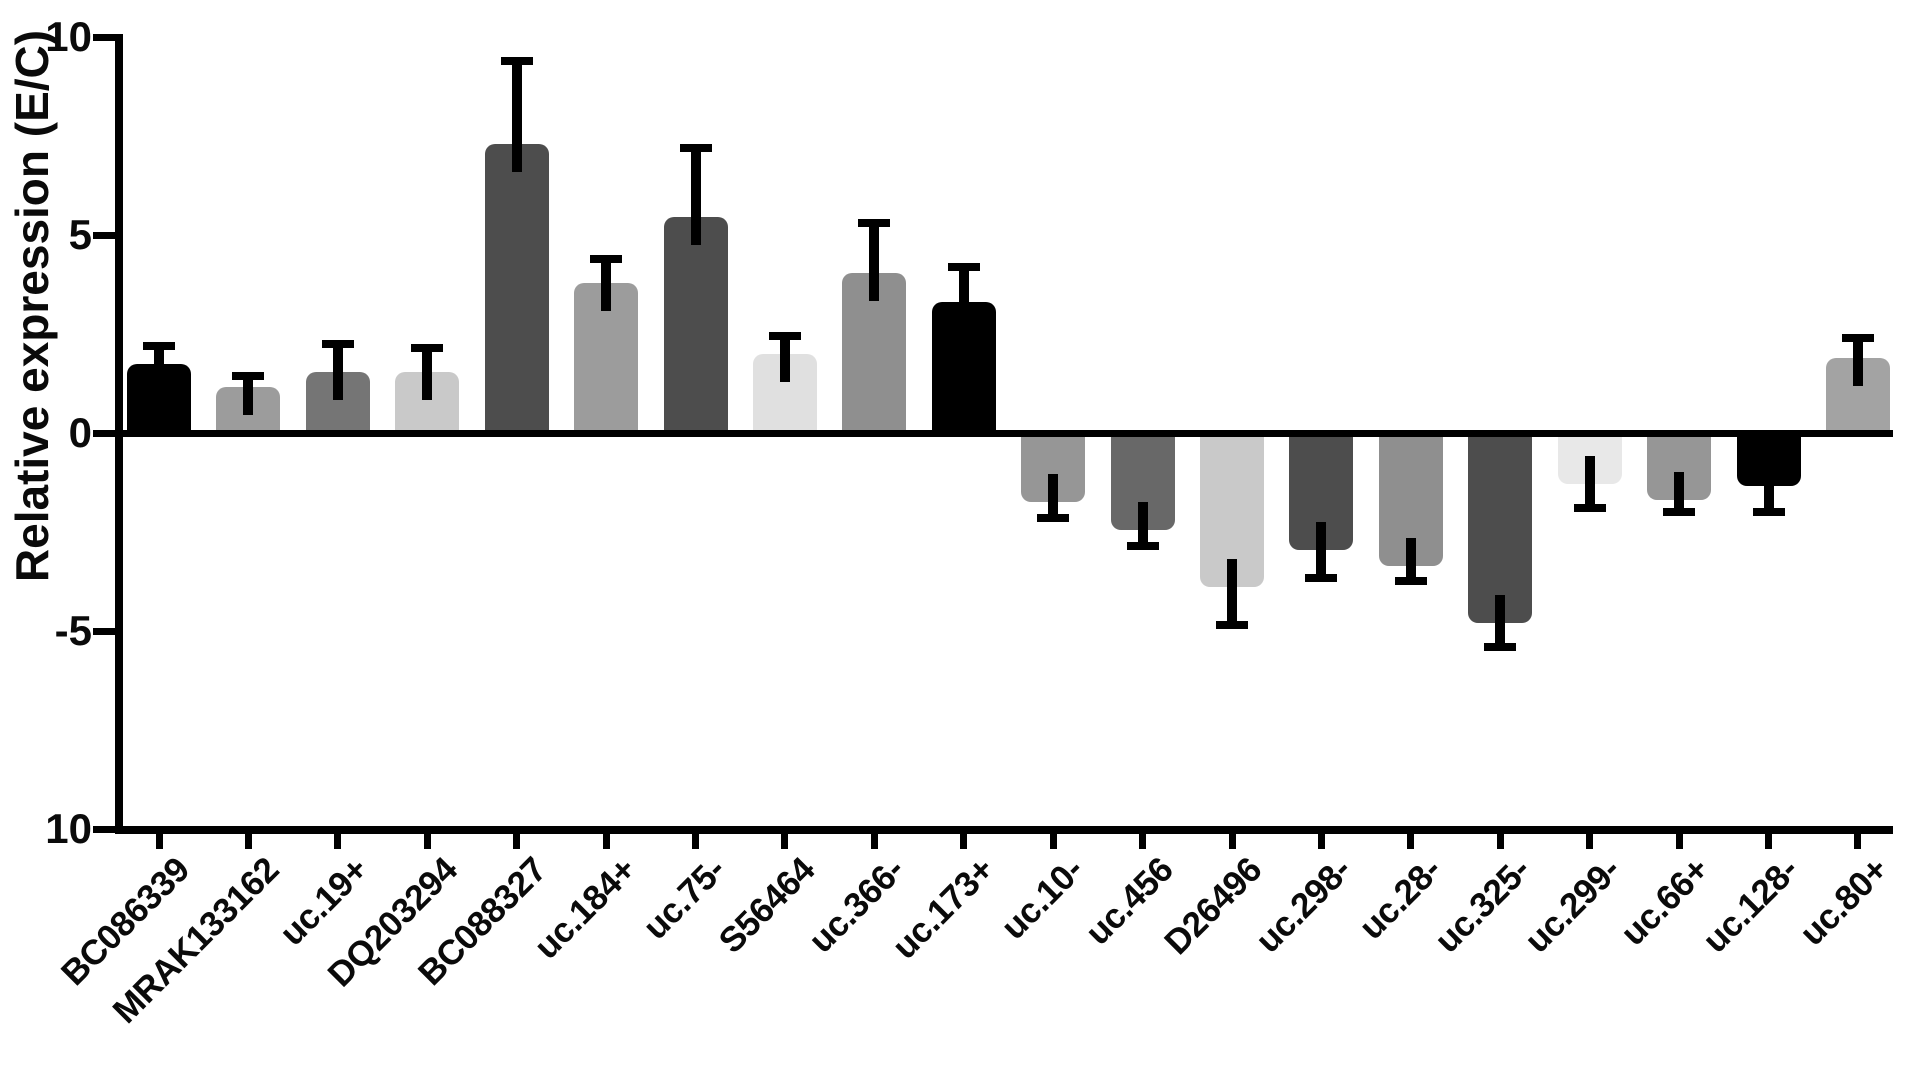  What do you see at coordinates (1304, 905) in the screenshot?
I see `x-axis-category-label-text: uc.298-` at bounding box center [1304, 905].